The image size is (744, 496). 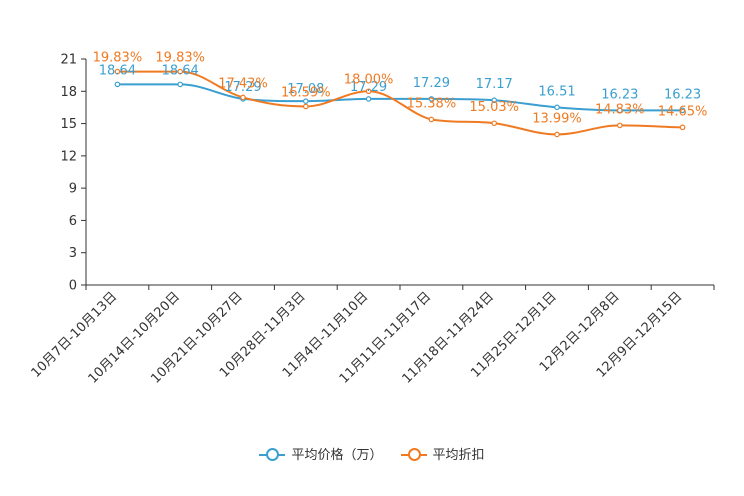 I want to click on y-tick-label: 12, so click(x=68, y=156).